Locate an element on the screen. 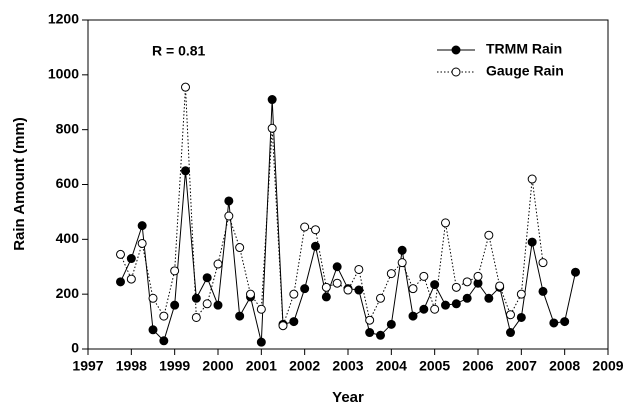 The image size is (637, 408). annotation: R = 0.81 is located at coordinates (179, 51).